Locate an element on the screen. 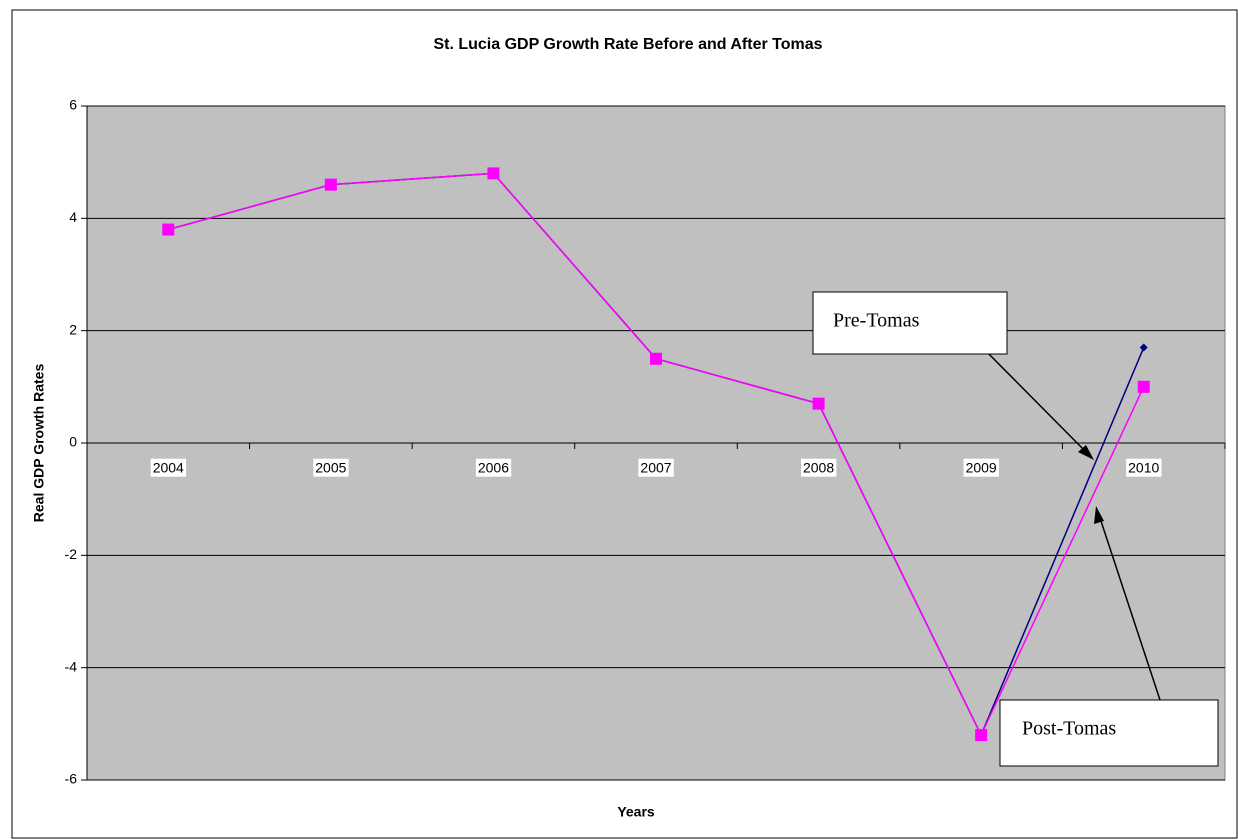 The image size is (1238, 839). x-tick-label: 2010 is located at coordinates (1143, 468).